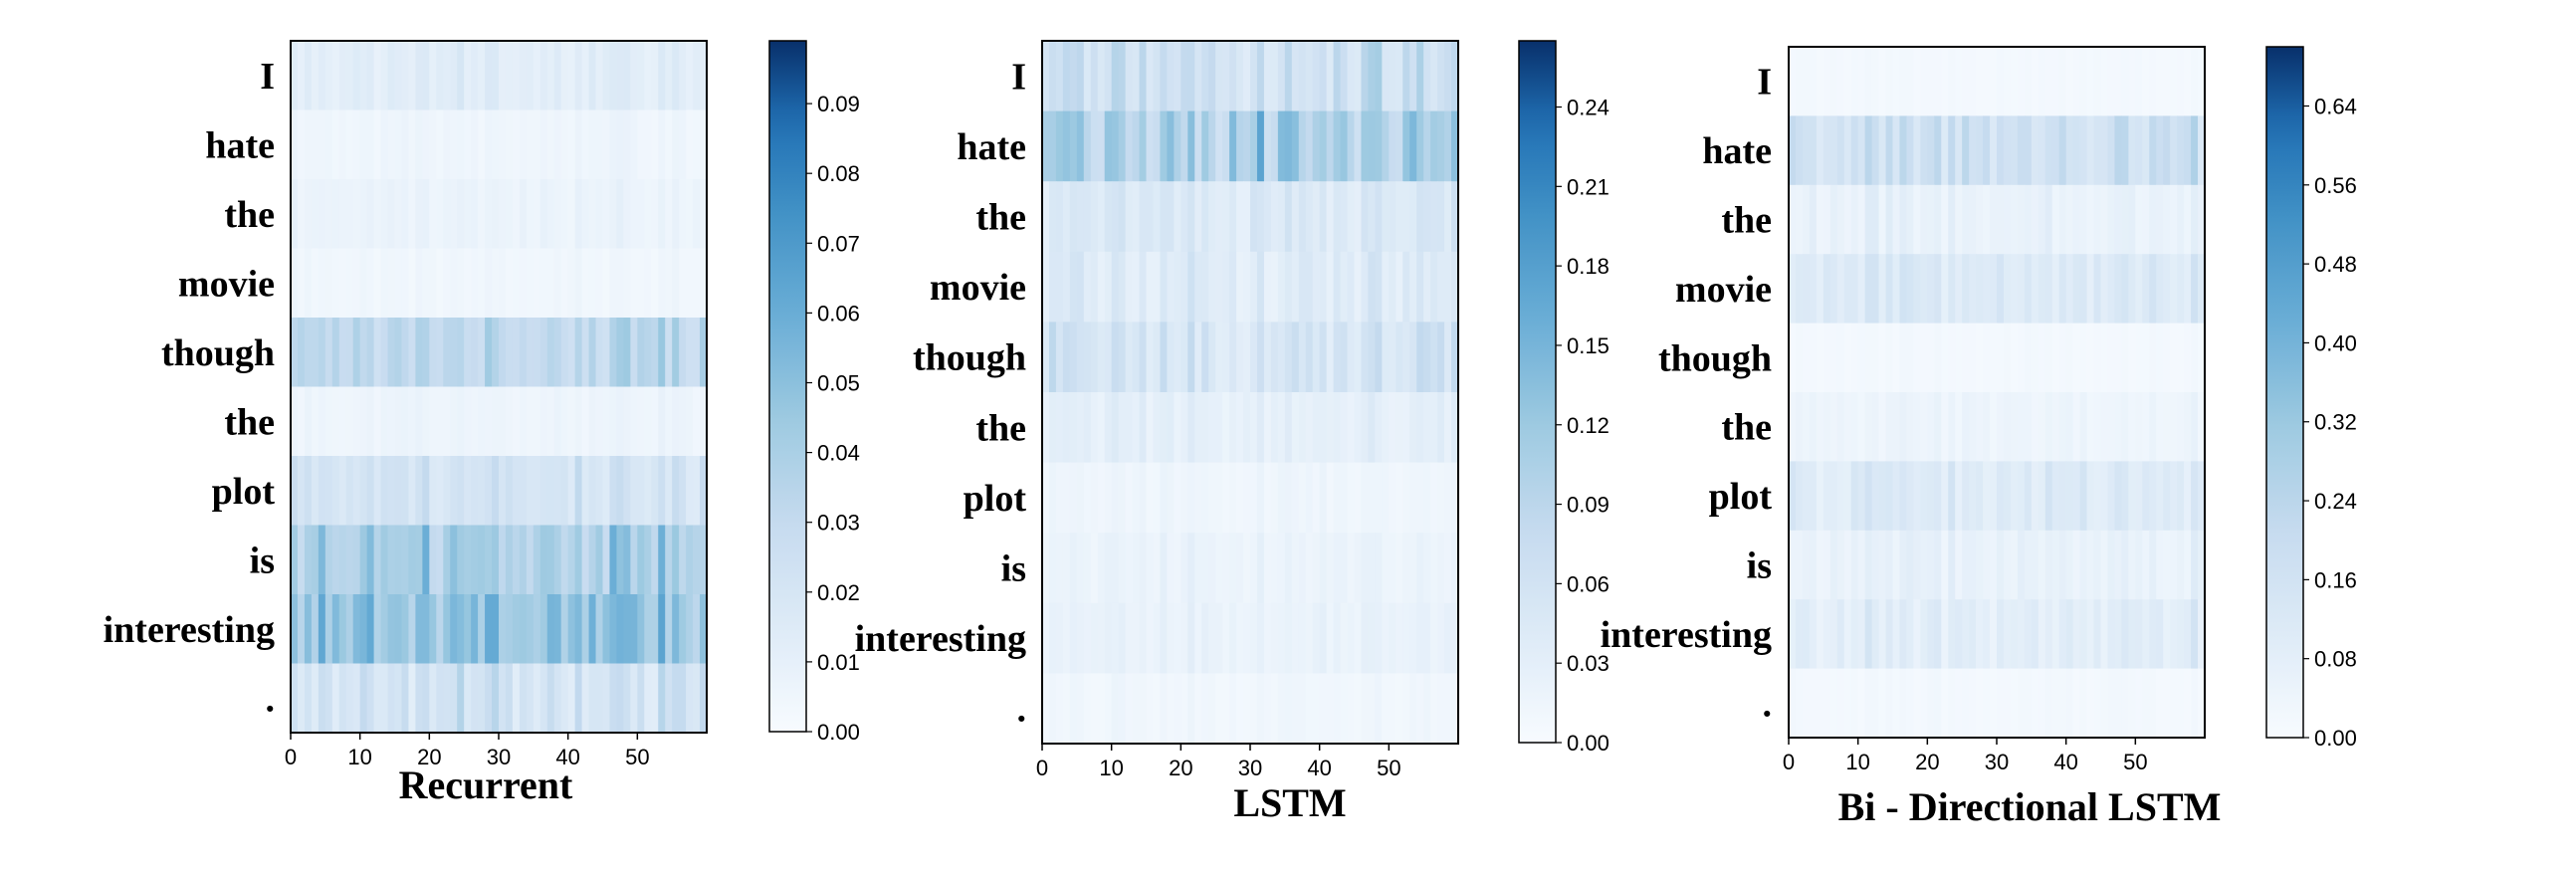 The height and width of the screenshot is (869, 2576). What do you see at coordinates (995, 499) in the screenshot?
I see `row-label: plot` at bounding box center [995, 499].